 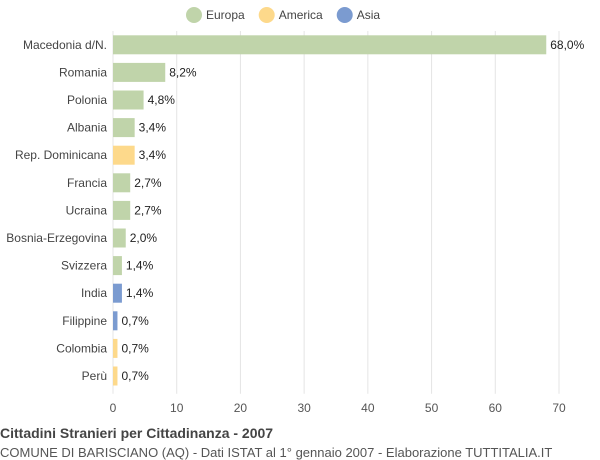 I want to click on x-tick-50: 50, so click(x=432, y=408).